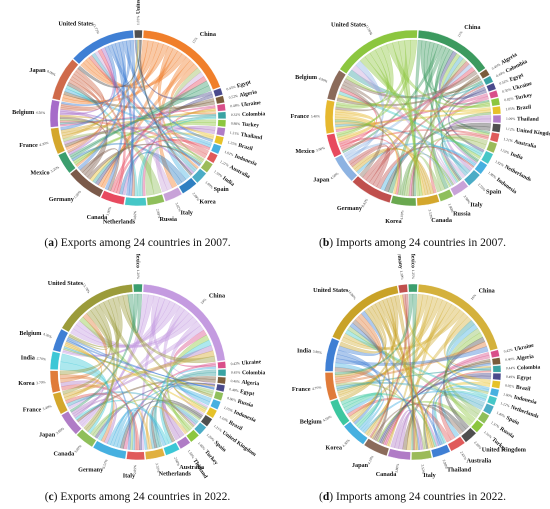 Image resolution: width=550 pixels, height=509 pixels. Describe the element at coordinates (138, 34) in the screenshot. I see `arc-united-kingdom` at that location.